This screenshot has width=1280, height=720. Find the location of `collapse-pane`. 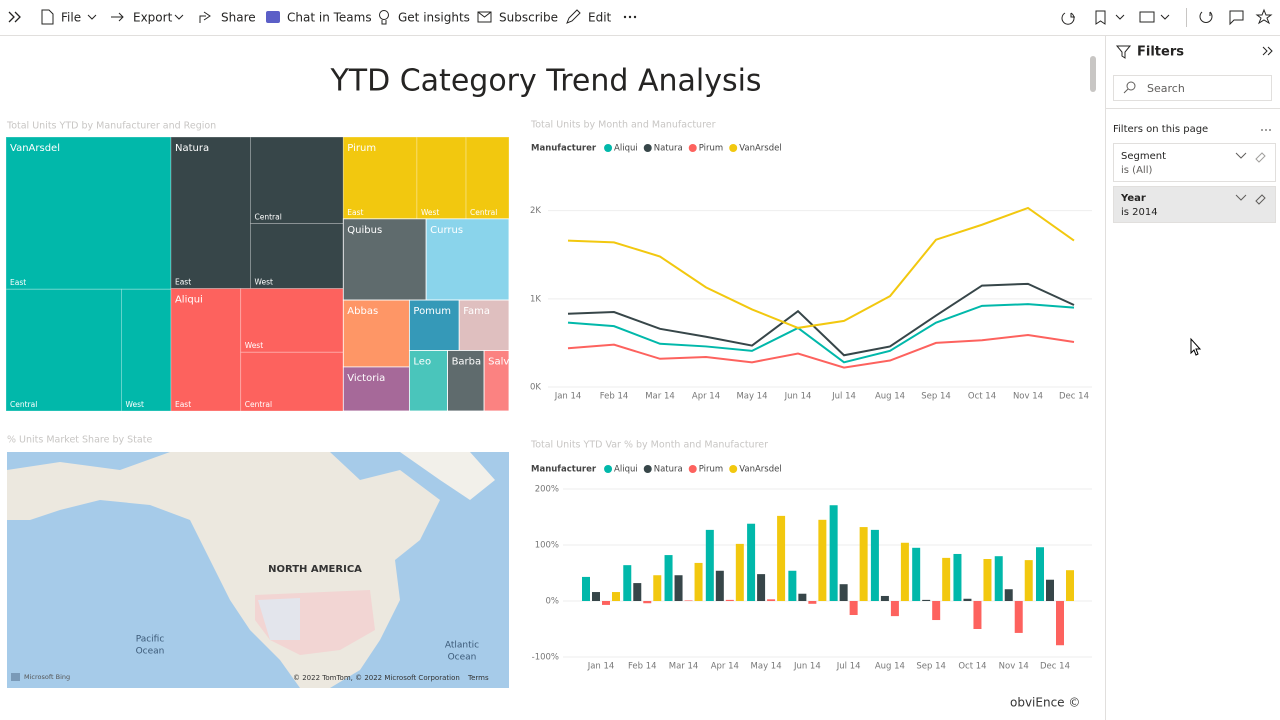

collapse-pane is located at coordinates (1267, 51).